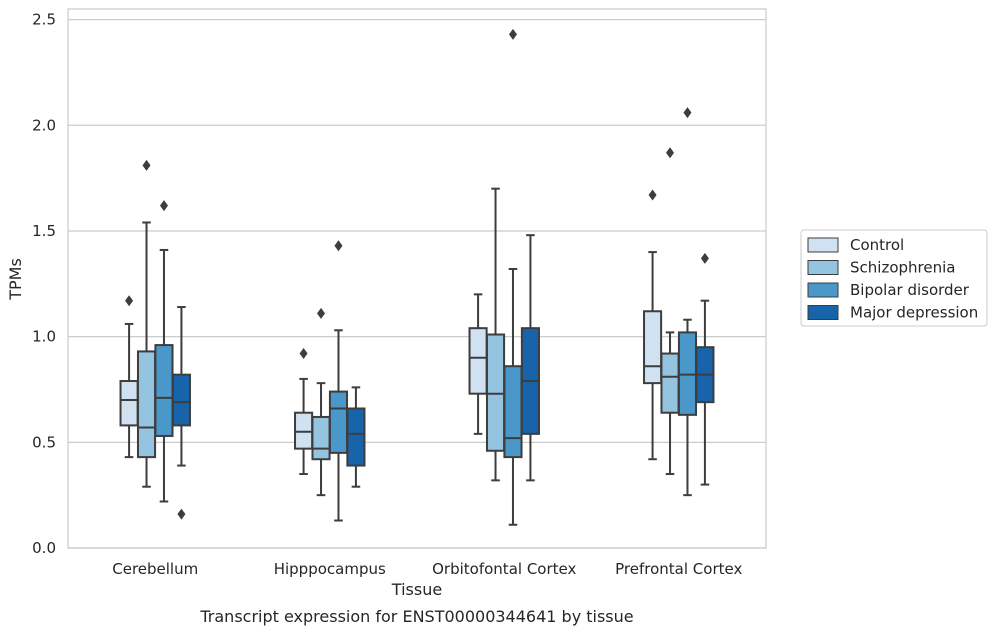  Describe the element at coordinates (504, 569) in the screenshot. I see `x-tick-label: Orbitofontal Cortex` at that location.